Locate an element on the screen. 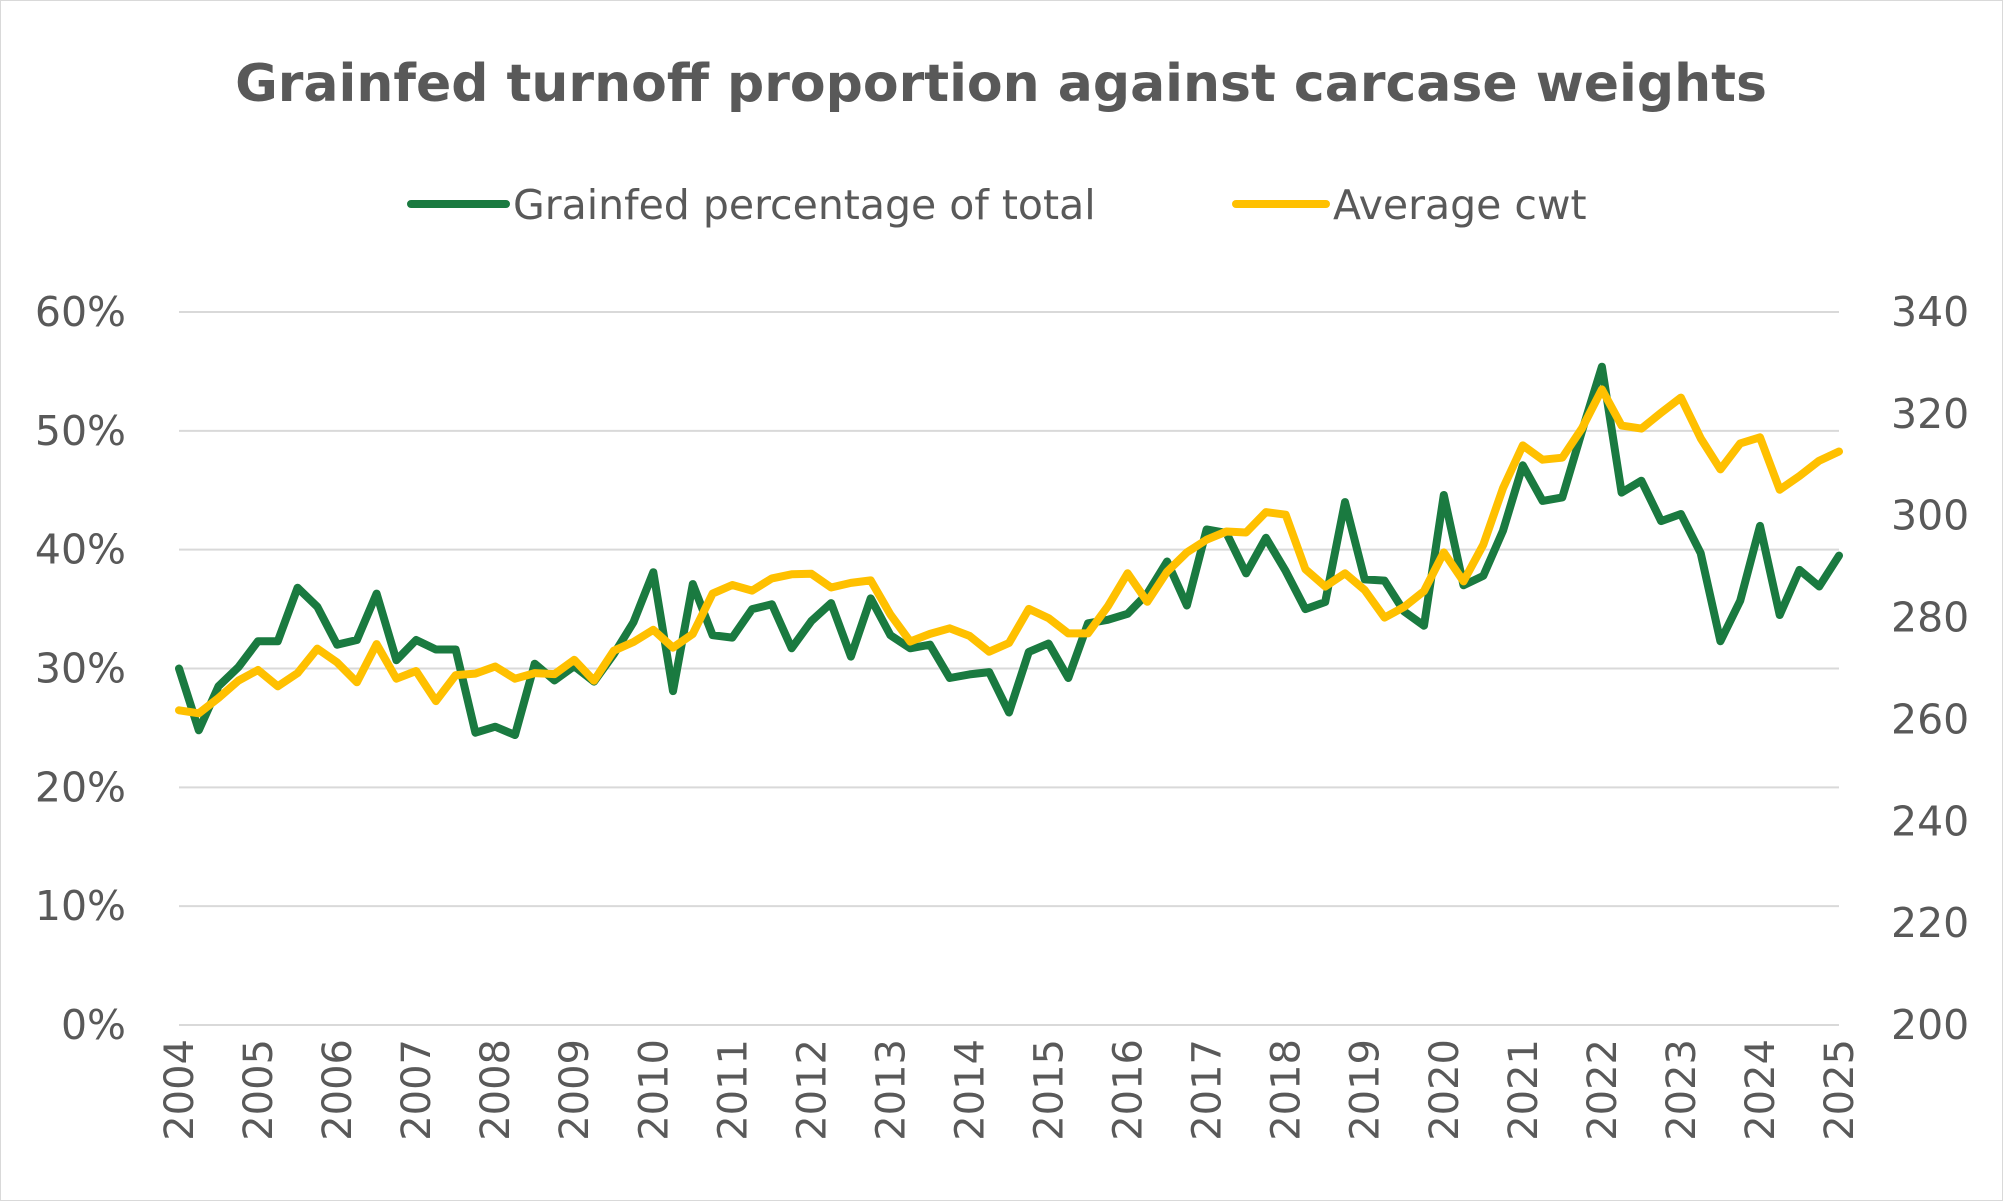 The width and height of the screenshot is (2003, 1202). x-tick-label: 2007 is located at coordinates (417, 1090).